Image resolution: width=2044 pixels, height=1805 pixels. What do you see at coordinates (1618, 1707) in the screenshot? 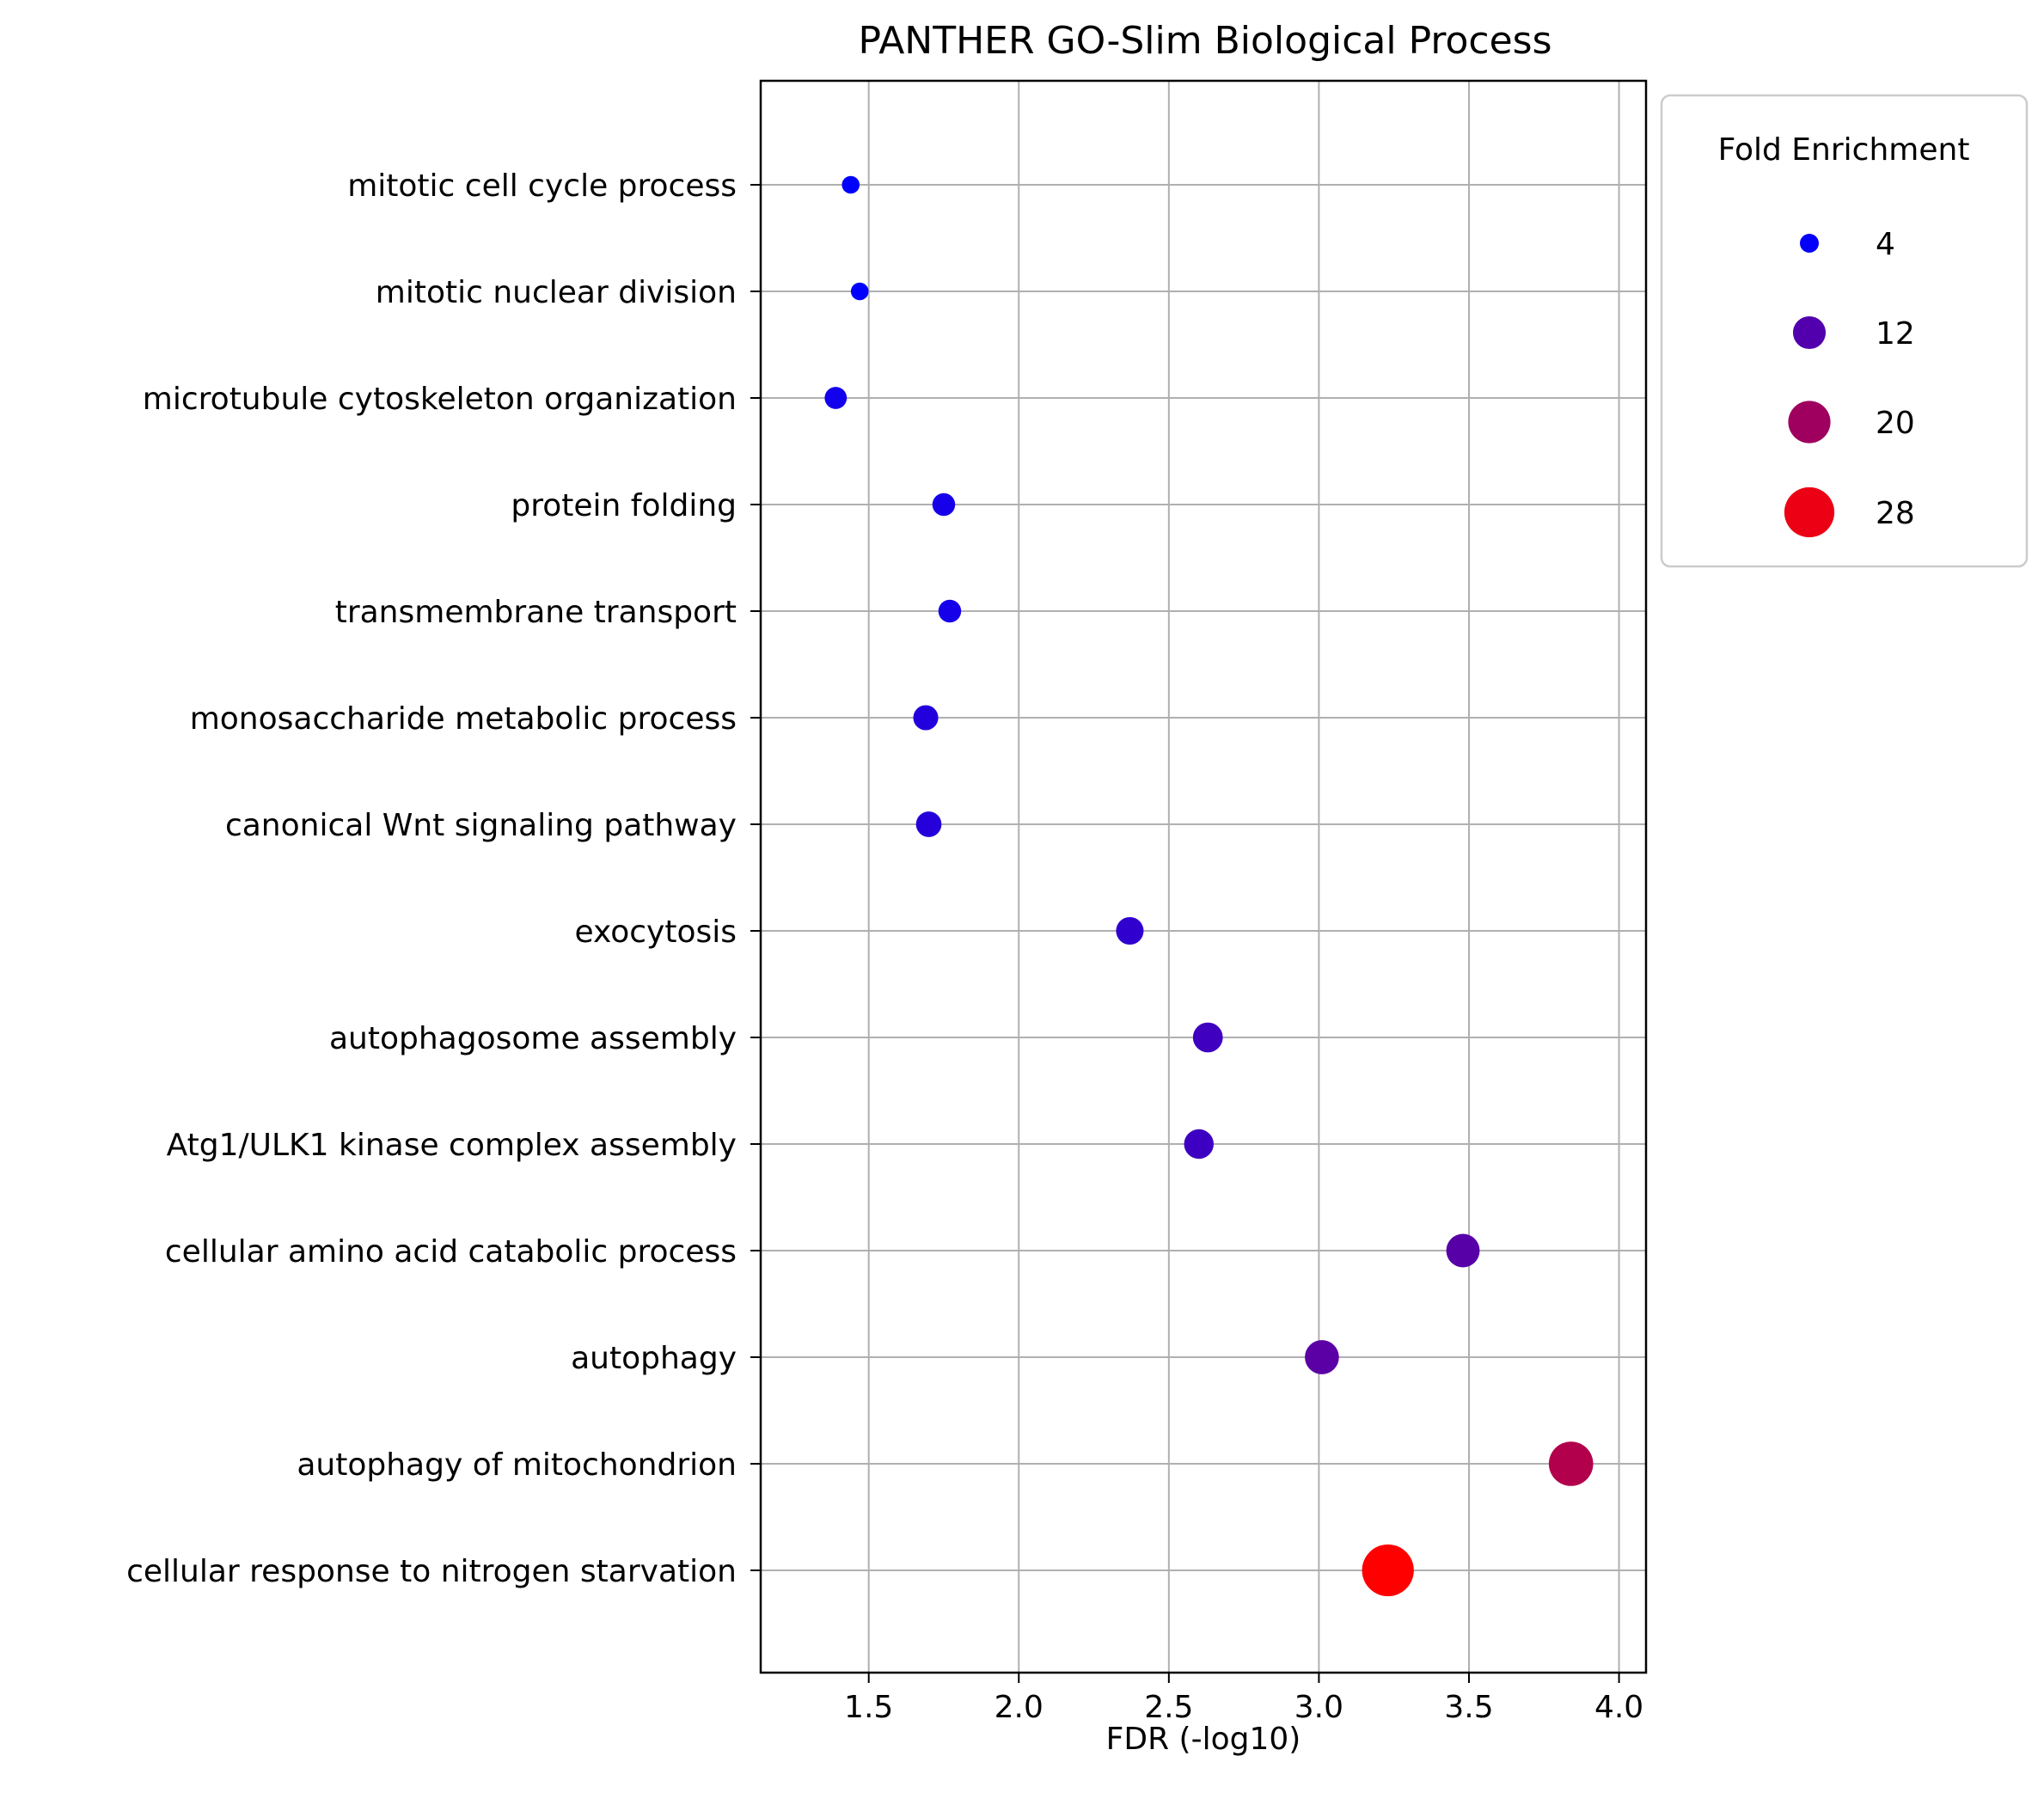
I see `x-tick-label: 4.0` at bounding box center [1618, 1707].